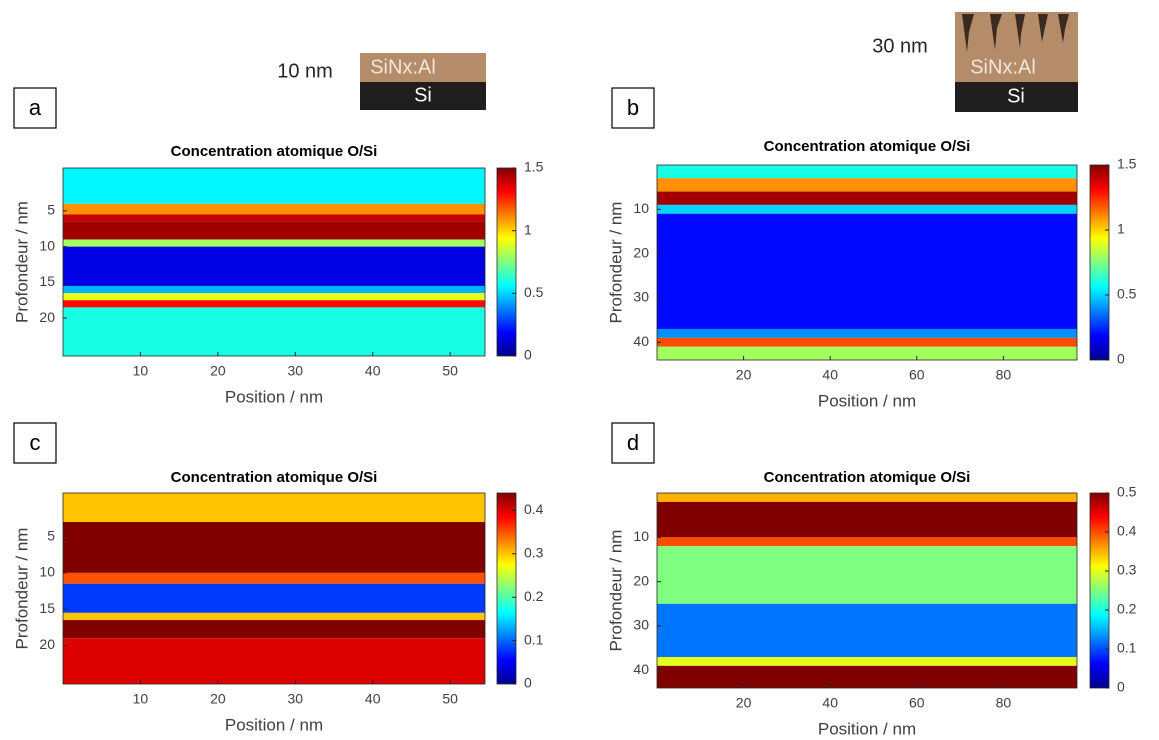 This screenshot has height=740, width=1159. I want to click on colorbar-tick-label: 1, so click(1121, 229).